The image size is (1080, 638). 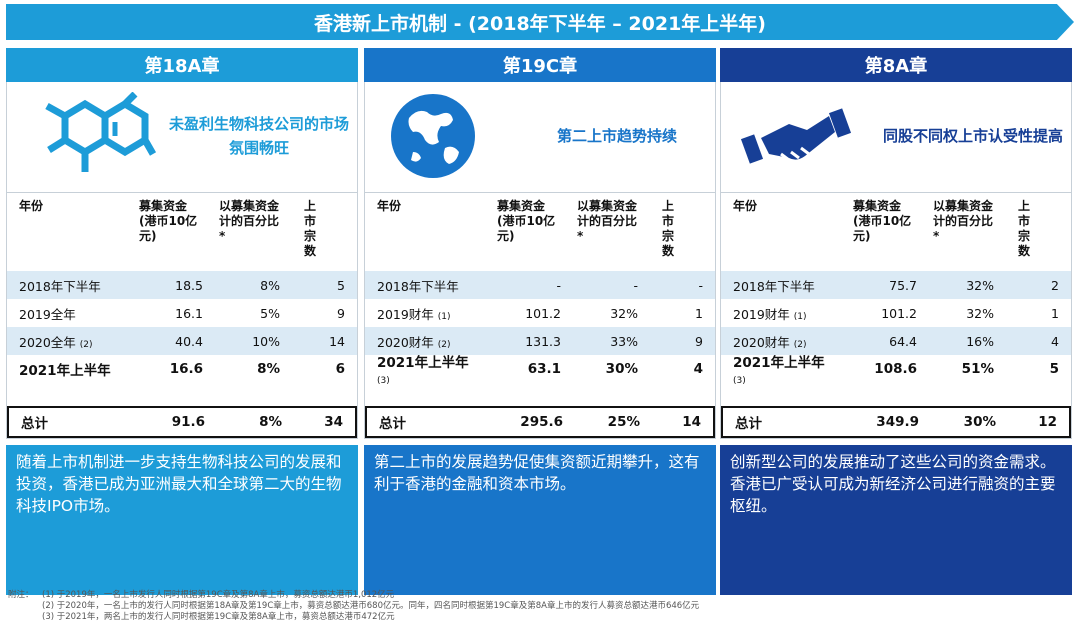 I want to click on handshake-icon, so click(x=805, y=136).